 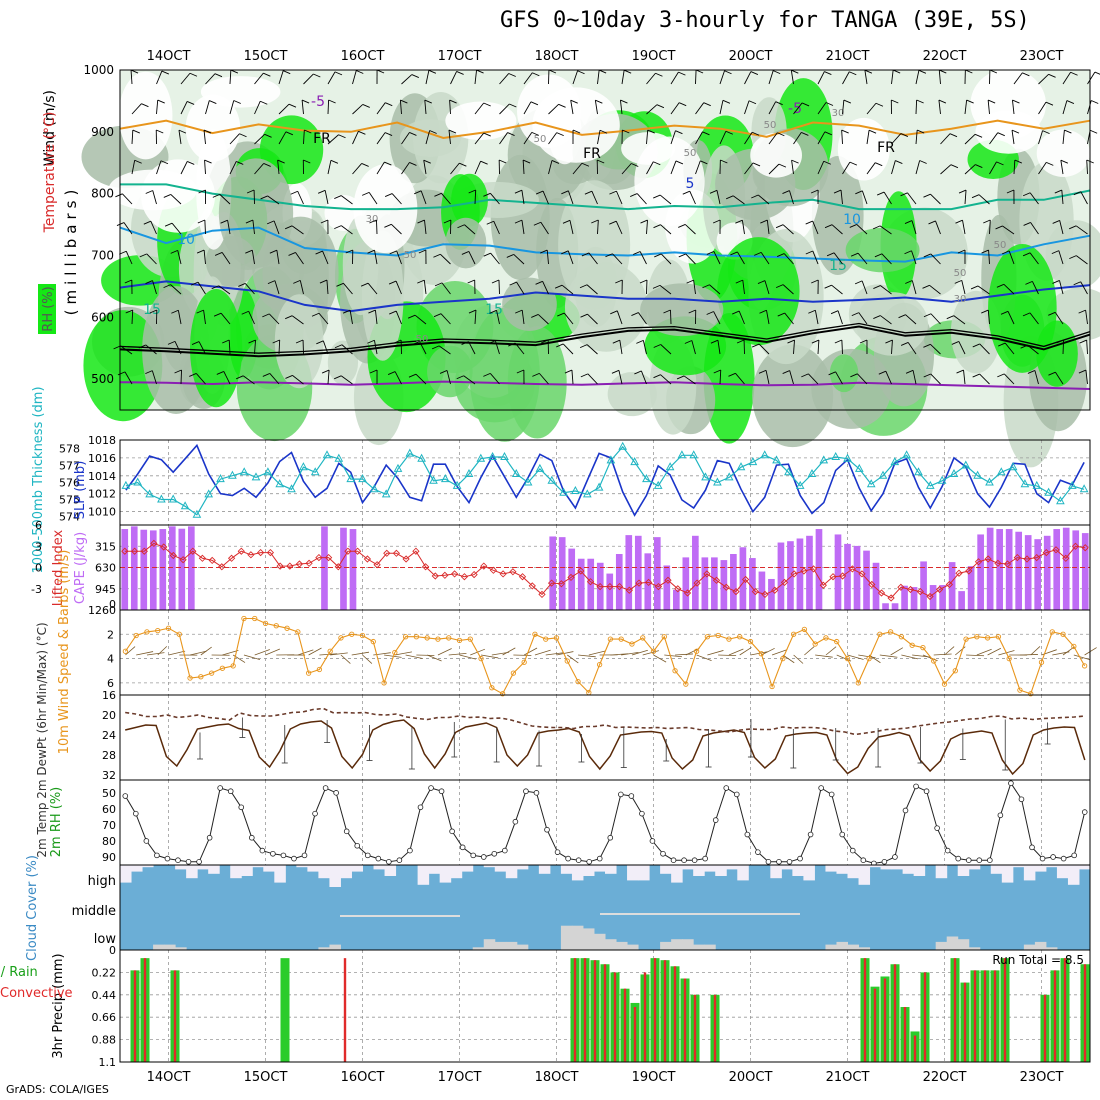 I want to click on isotherm-label: -5, so click(x=795, y=109).